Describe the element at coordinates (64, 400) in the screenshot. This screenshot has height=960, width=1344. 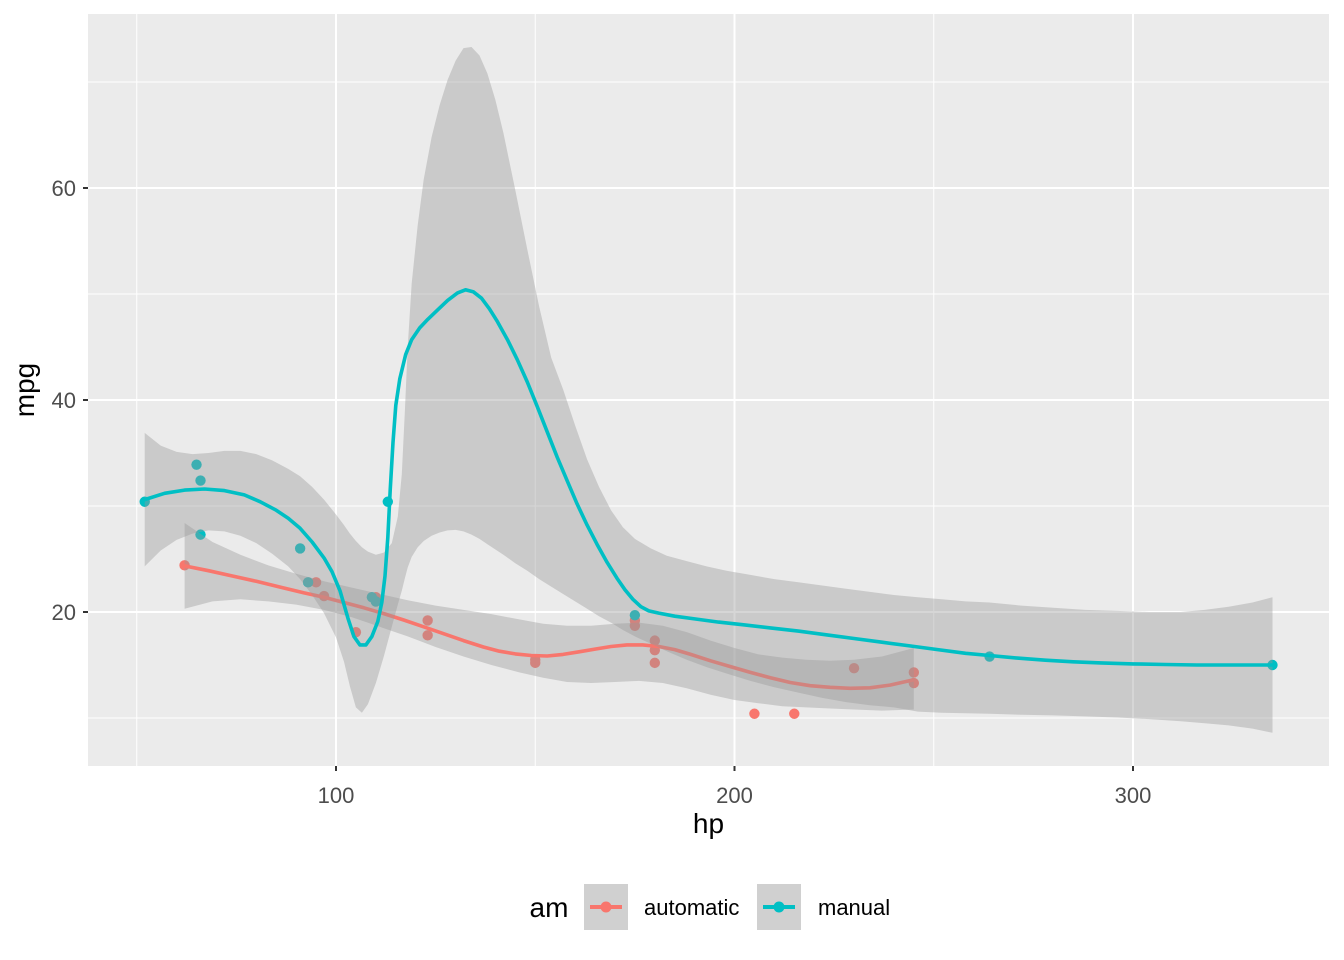
I see `y-axis-tick-label: 40` at that location.